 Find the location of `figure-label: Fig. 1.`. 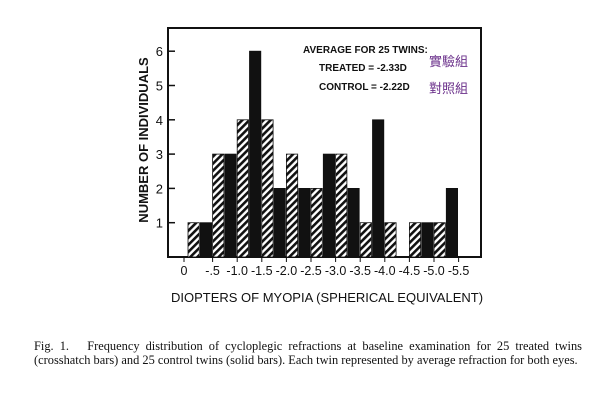

figure-label: Fig. 1. is located at coordinates (51, 346).